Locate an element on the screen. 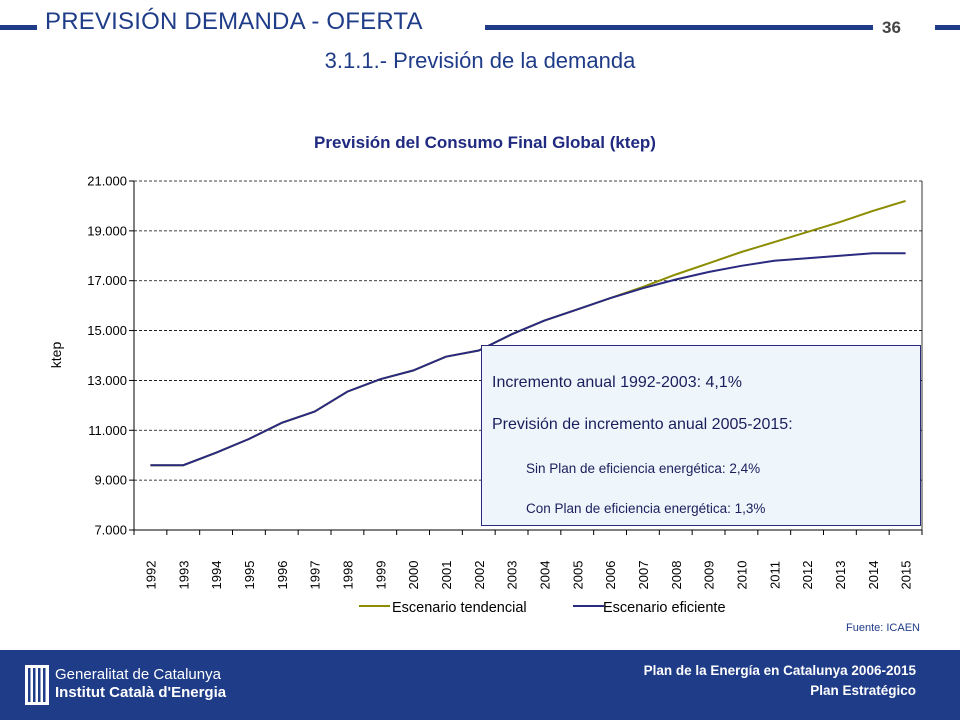  page-number: 36 is located at coordinates (891, 27).